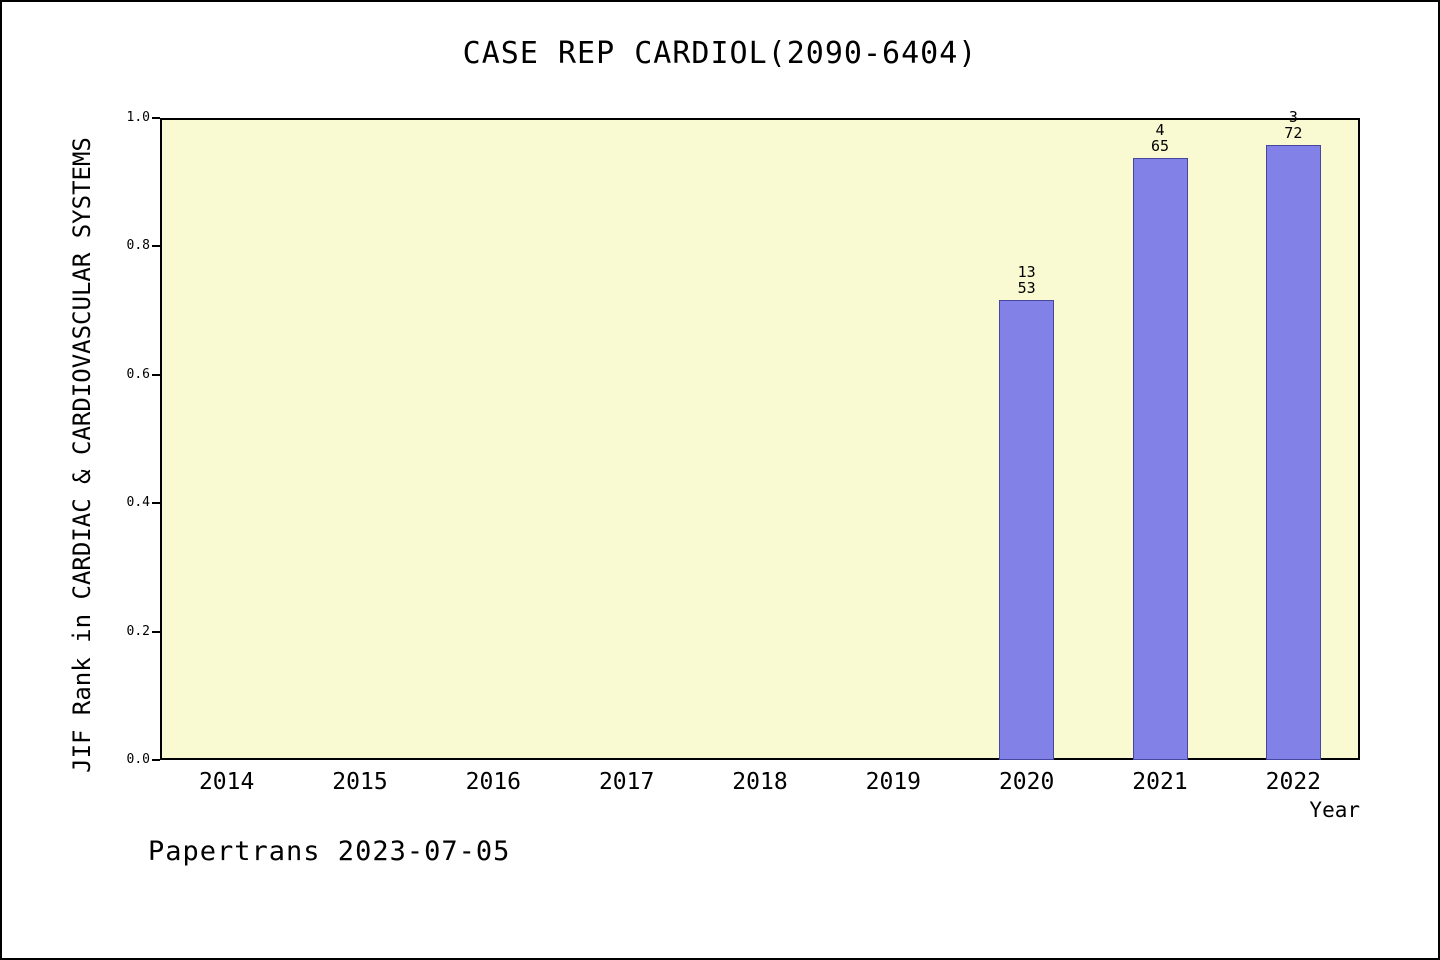  I want to click on y-tick-label: 0.6, so click(138, 374).